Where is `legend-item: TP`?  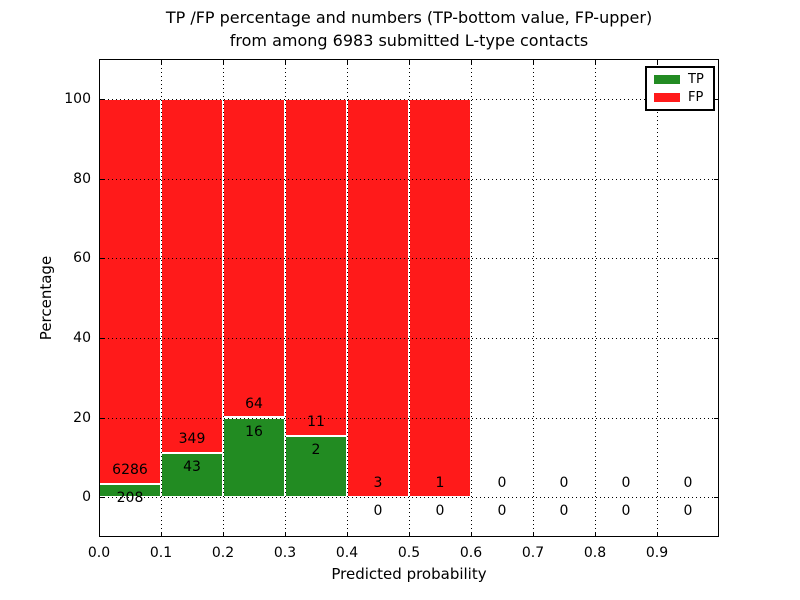 legend-item: TP is located at coordinates (680, 79).